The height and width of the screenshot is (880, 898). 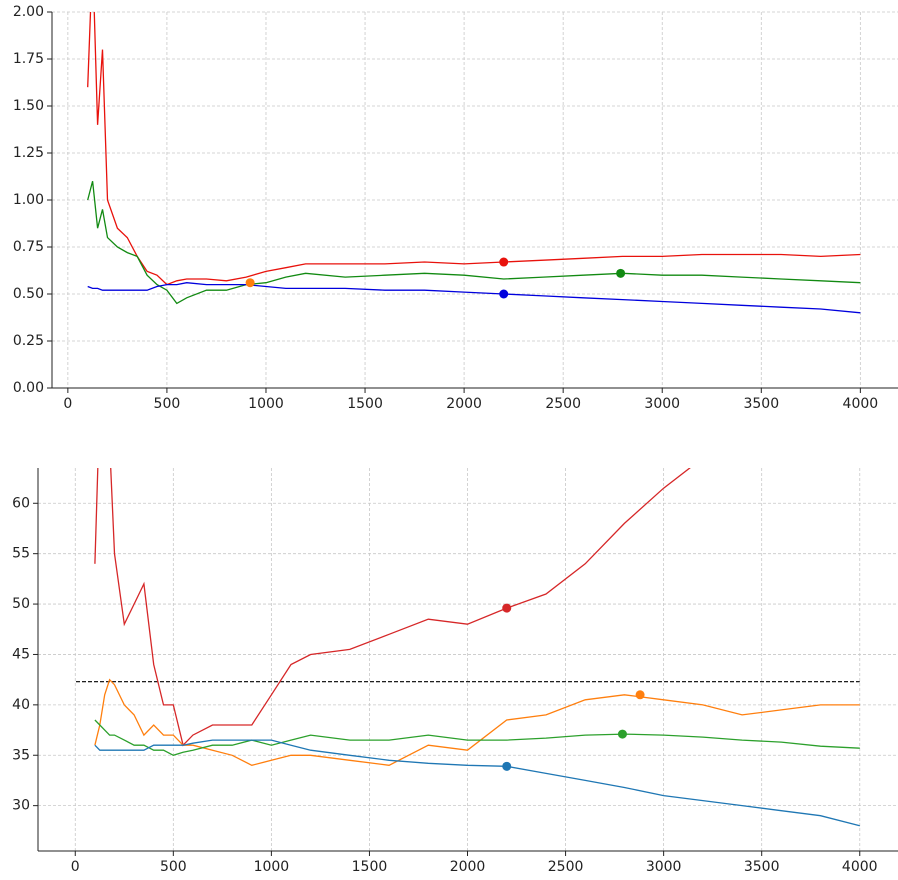 I want to click on y-tick-label: 1.00, so click(x=28, y=200).